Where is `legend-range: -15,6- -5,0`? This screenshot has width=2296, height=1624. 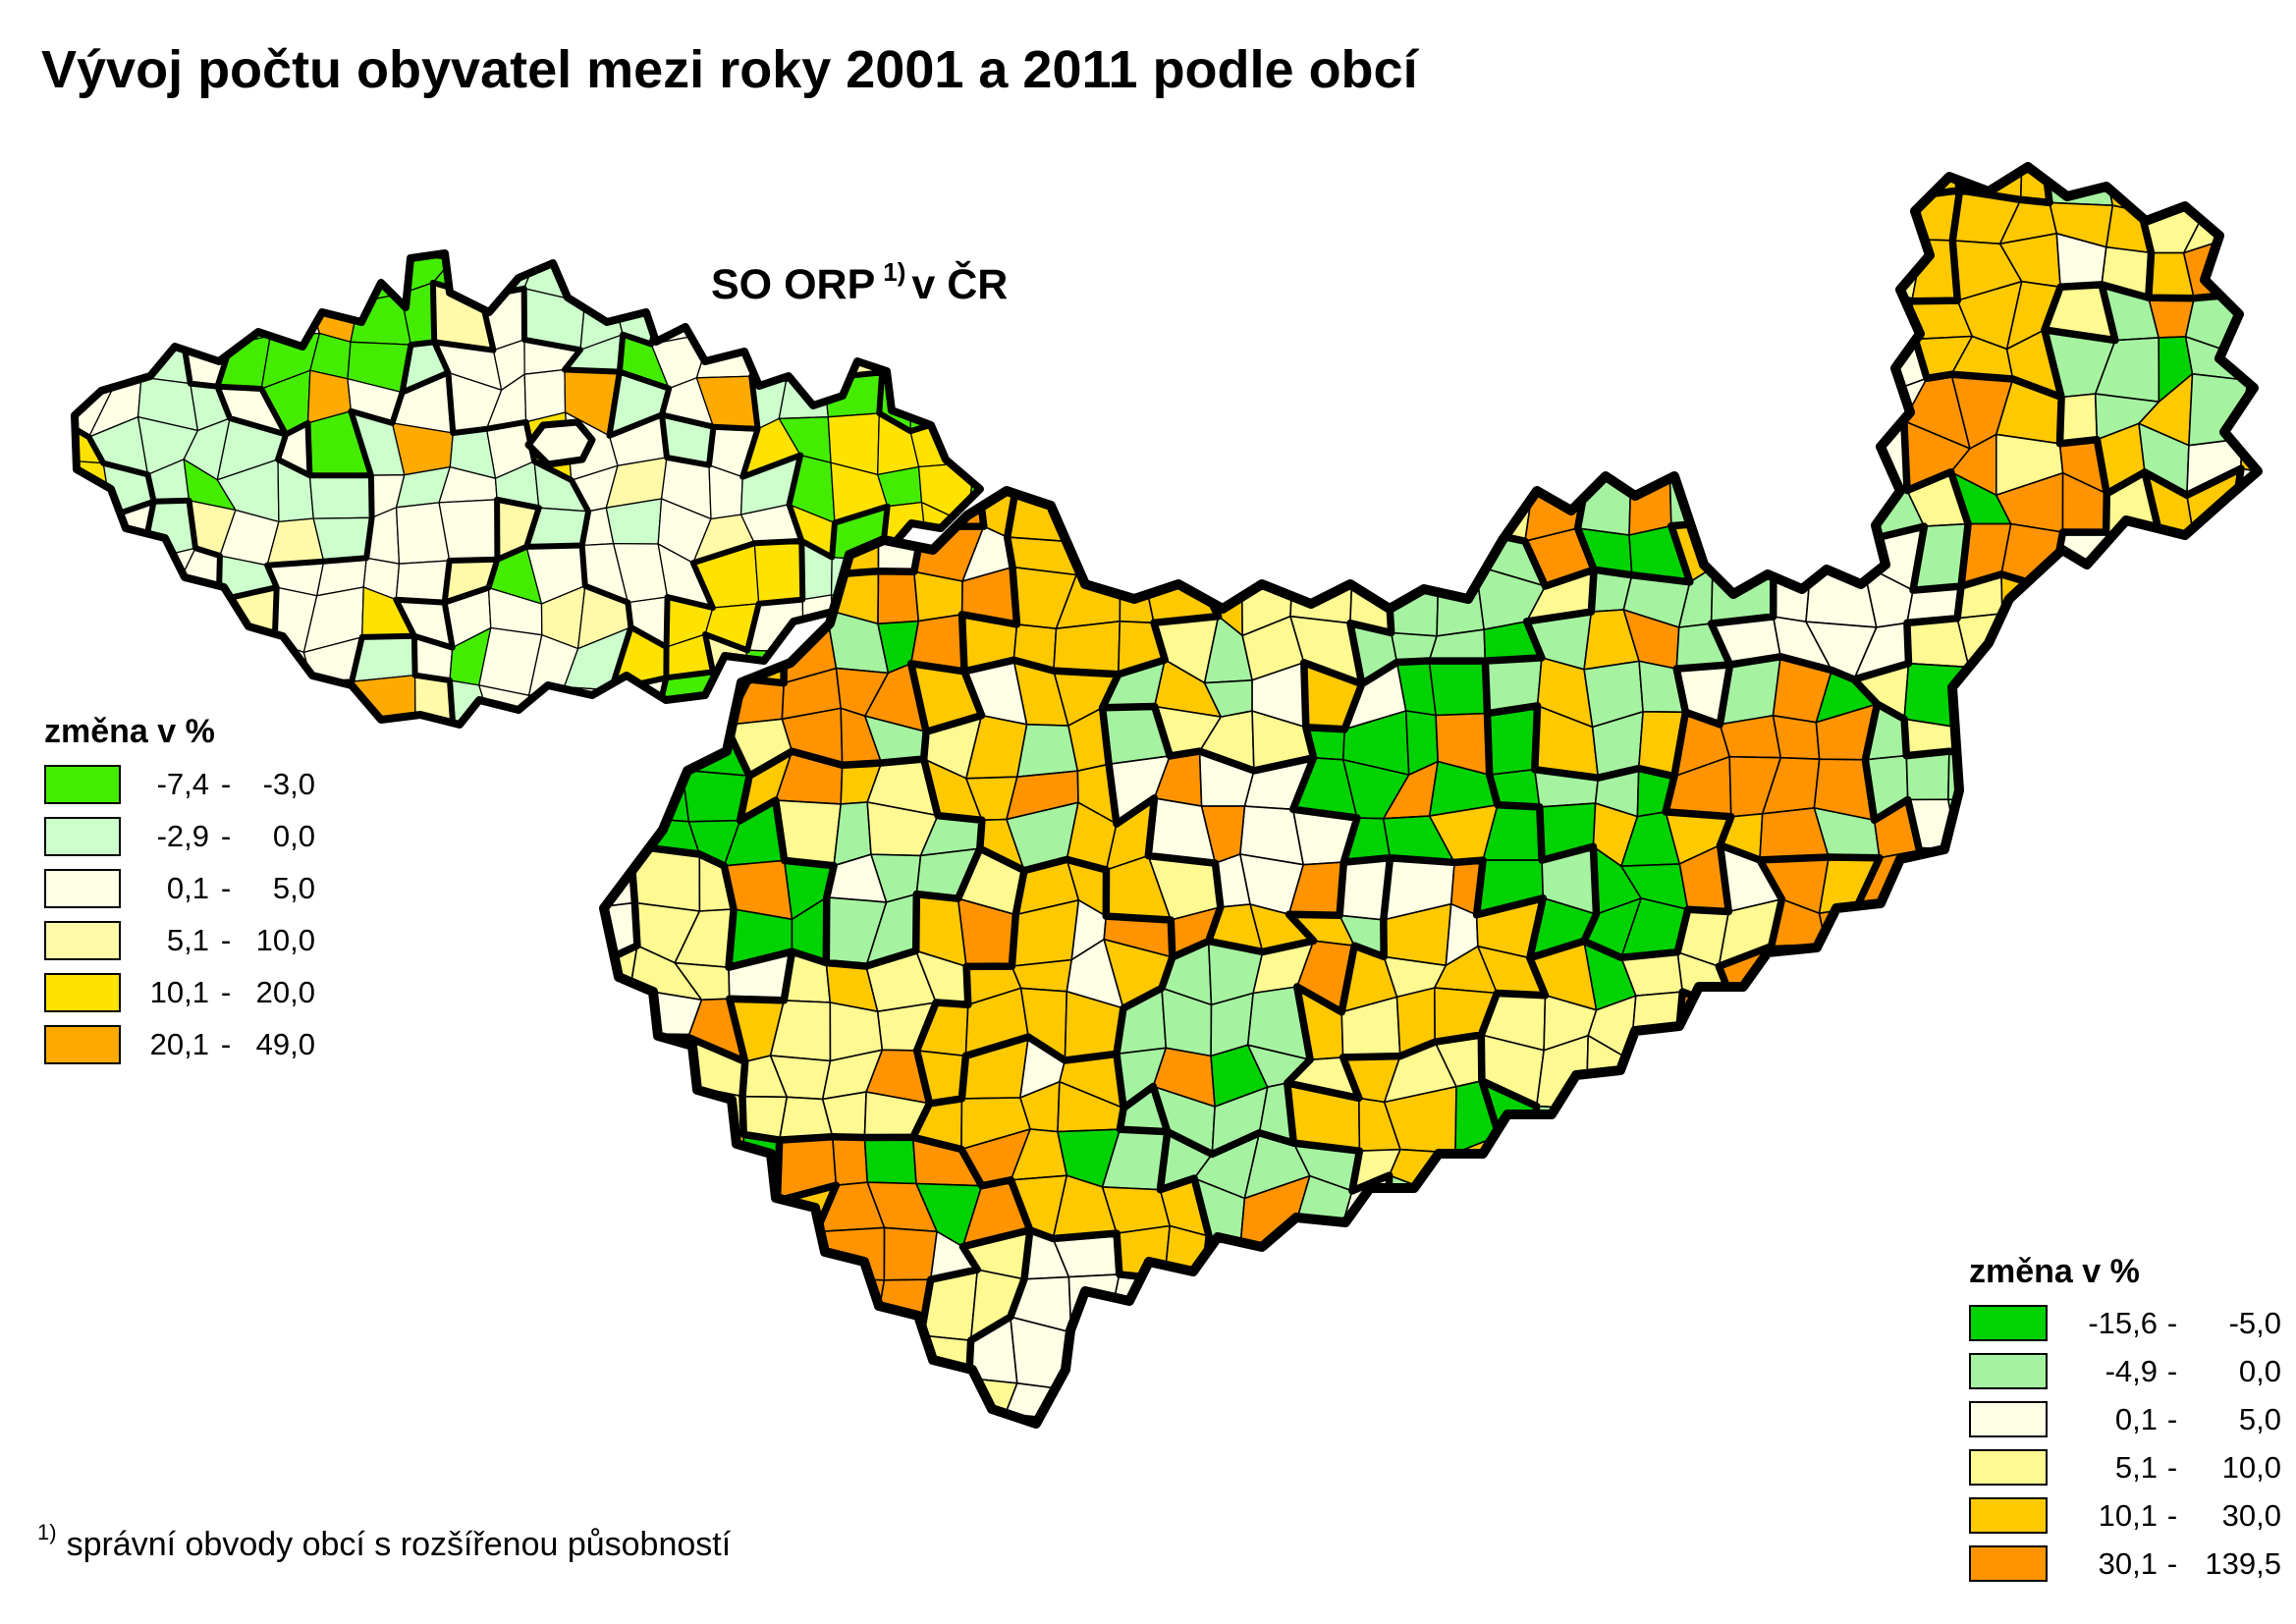
legend-range: -15,6- -5,0 is located at coordinates (2184, 1322).